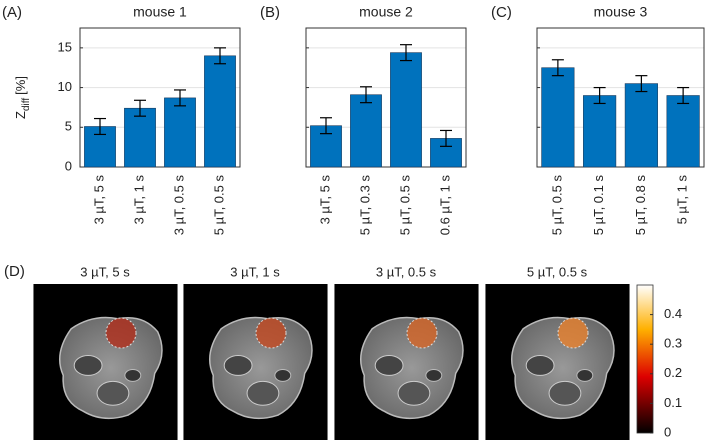 The height and width of the screenshot is (440, 709). I want to click on chart-title: mouse 3, so click(621, 12).